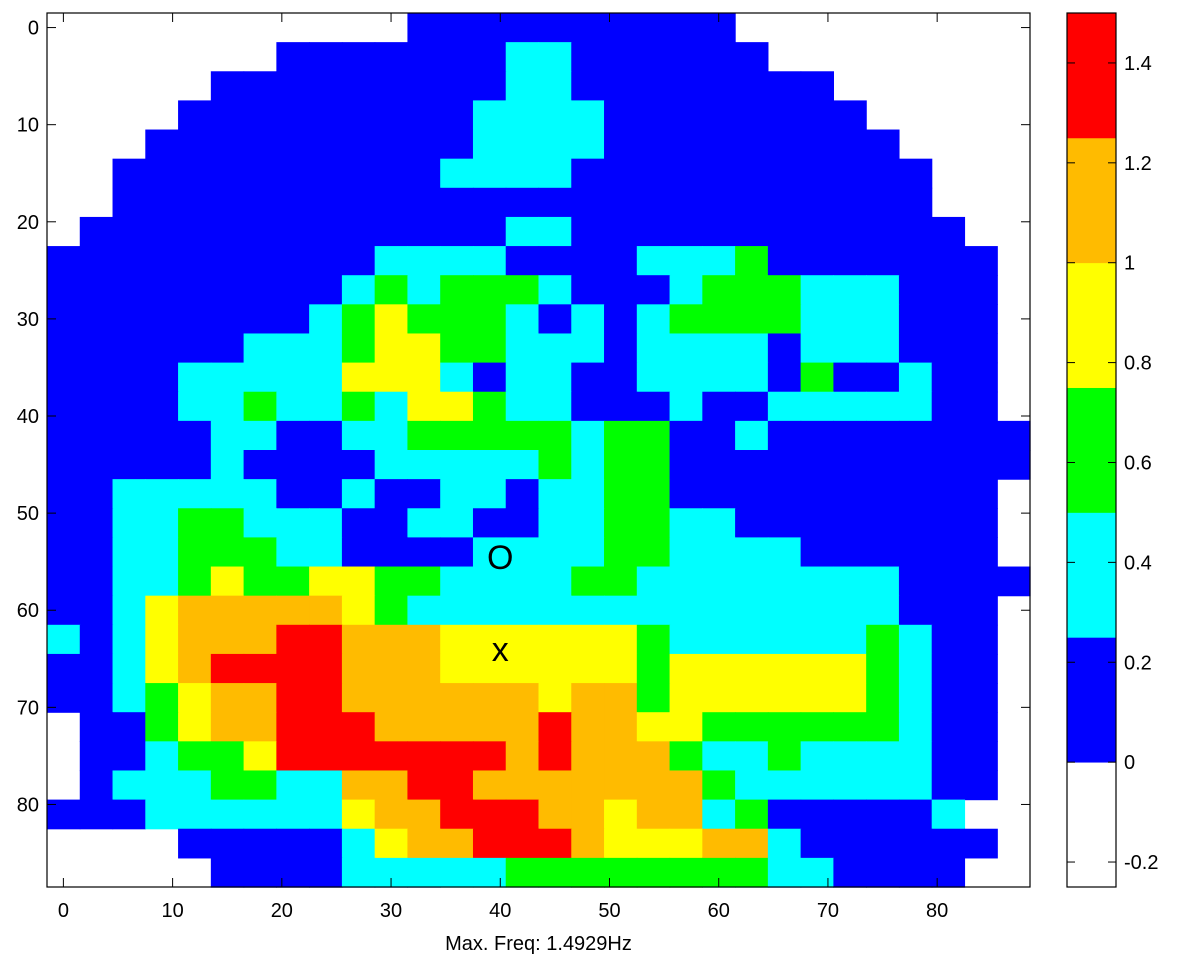  I want to click on y-tick-label: 70, so click(28, 708).